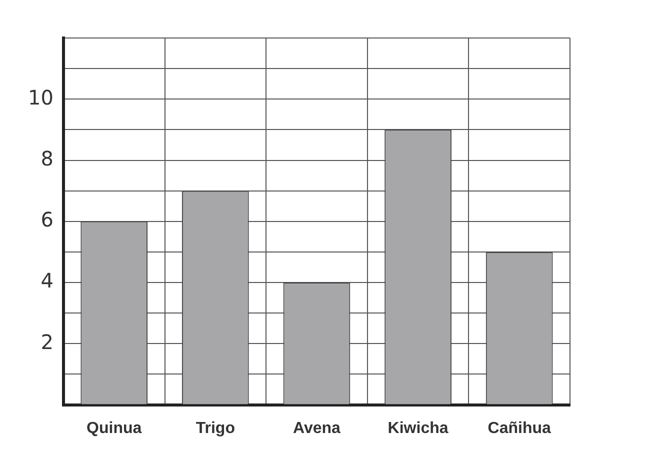 This screenshot has width=668, height=465. Describe the element at coordinates (41, 97) in the screenshot. I see `y-tick-label: 10` at that location.